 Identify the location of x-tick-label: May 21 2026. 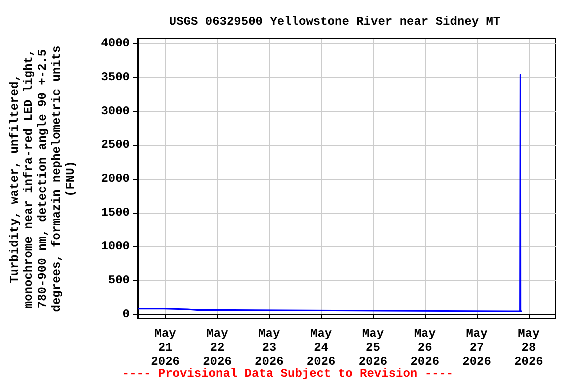
(165, 348).